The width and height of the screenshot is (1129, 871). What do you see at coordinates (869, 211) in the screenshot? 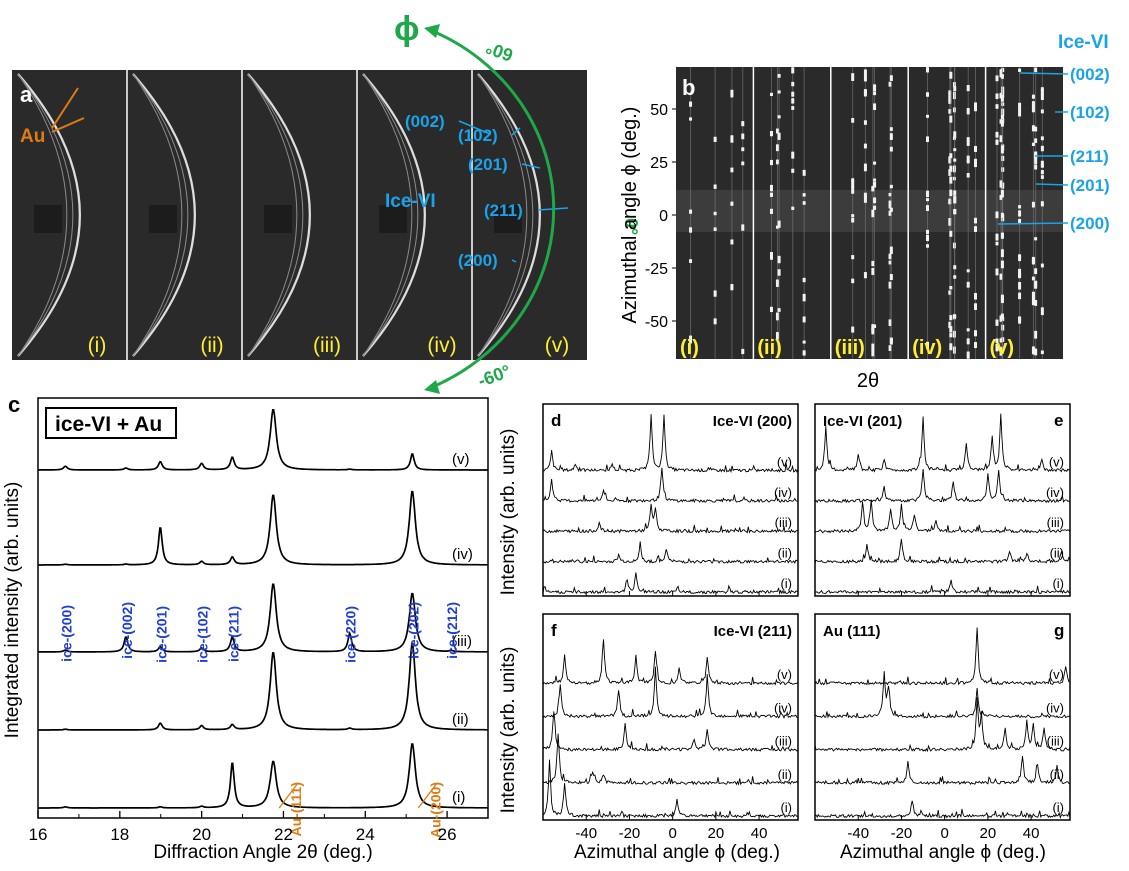
I see `panel-b-bright-band` at bounding box center [869, 211].